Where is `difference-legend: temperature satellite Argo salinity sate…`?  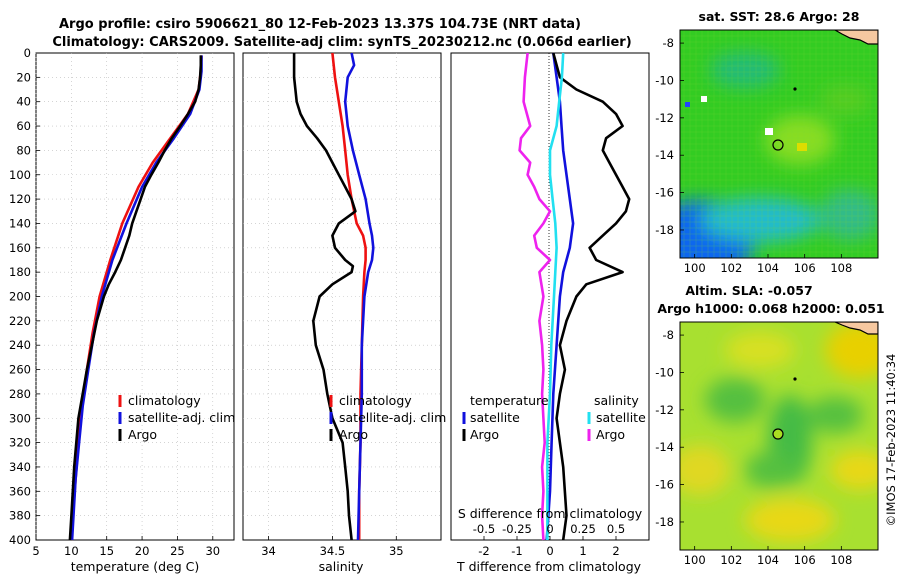
difference-legend: temperature satellite Argo salinity sate… is located at coordinates (554, 417).